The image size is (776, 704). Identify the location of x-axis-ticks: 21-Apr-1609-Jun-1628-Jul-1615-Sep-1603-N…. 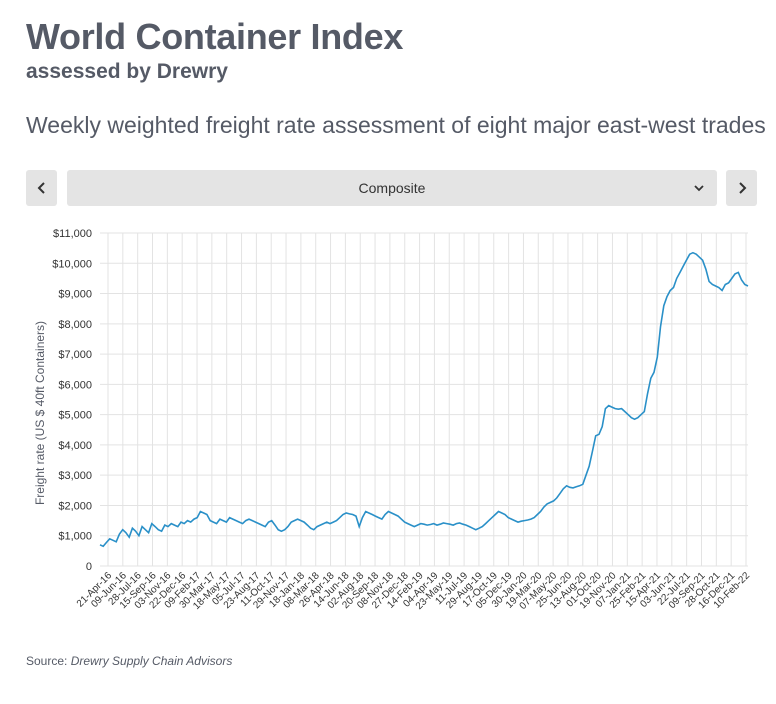
(414, 591).